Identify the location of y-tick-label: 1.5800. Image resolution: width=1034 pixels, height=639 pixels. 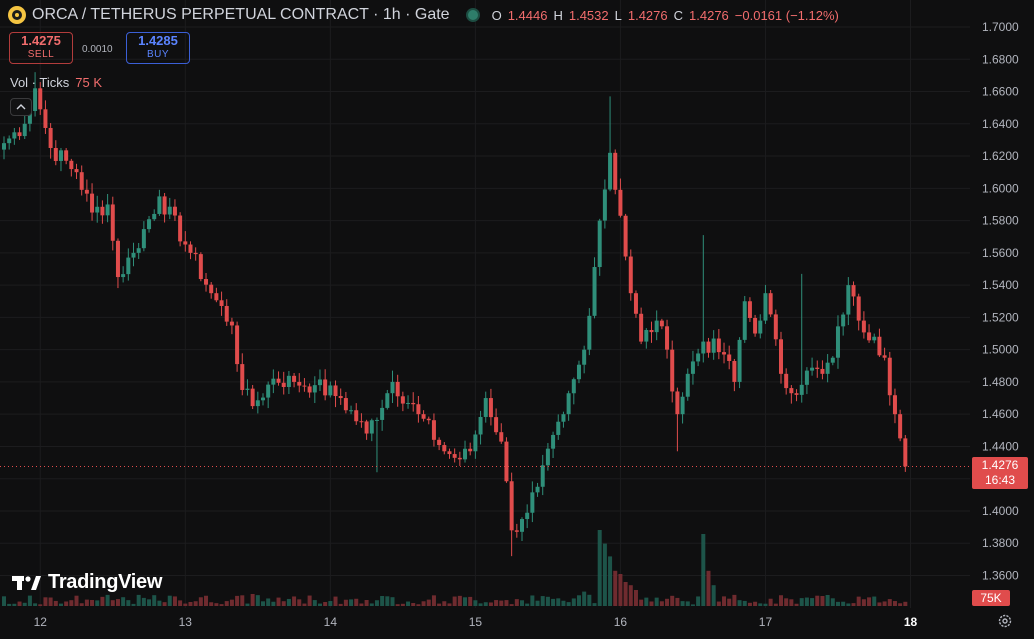
(1000, 221).